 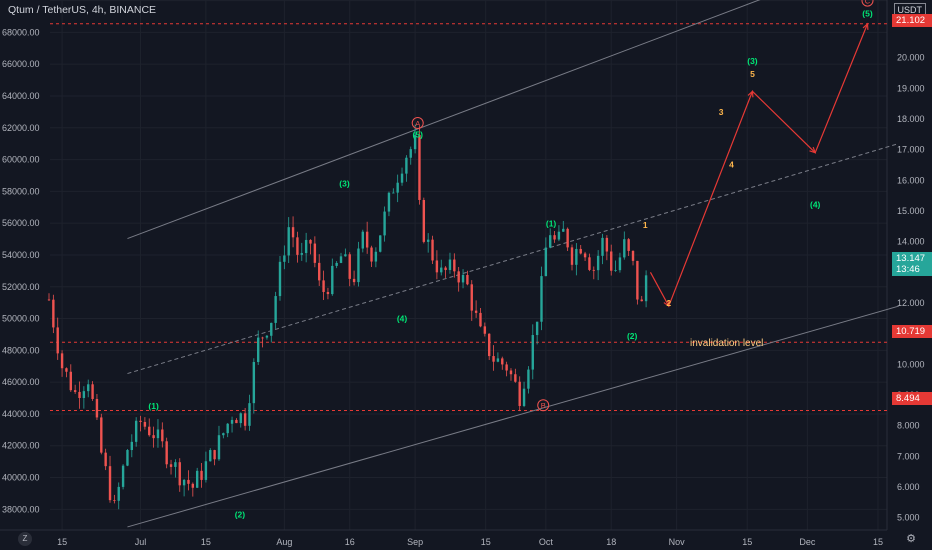 I want to click on right-axis-tick: 15.000, so click(x=911, y=211).